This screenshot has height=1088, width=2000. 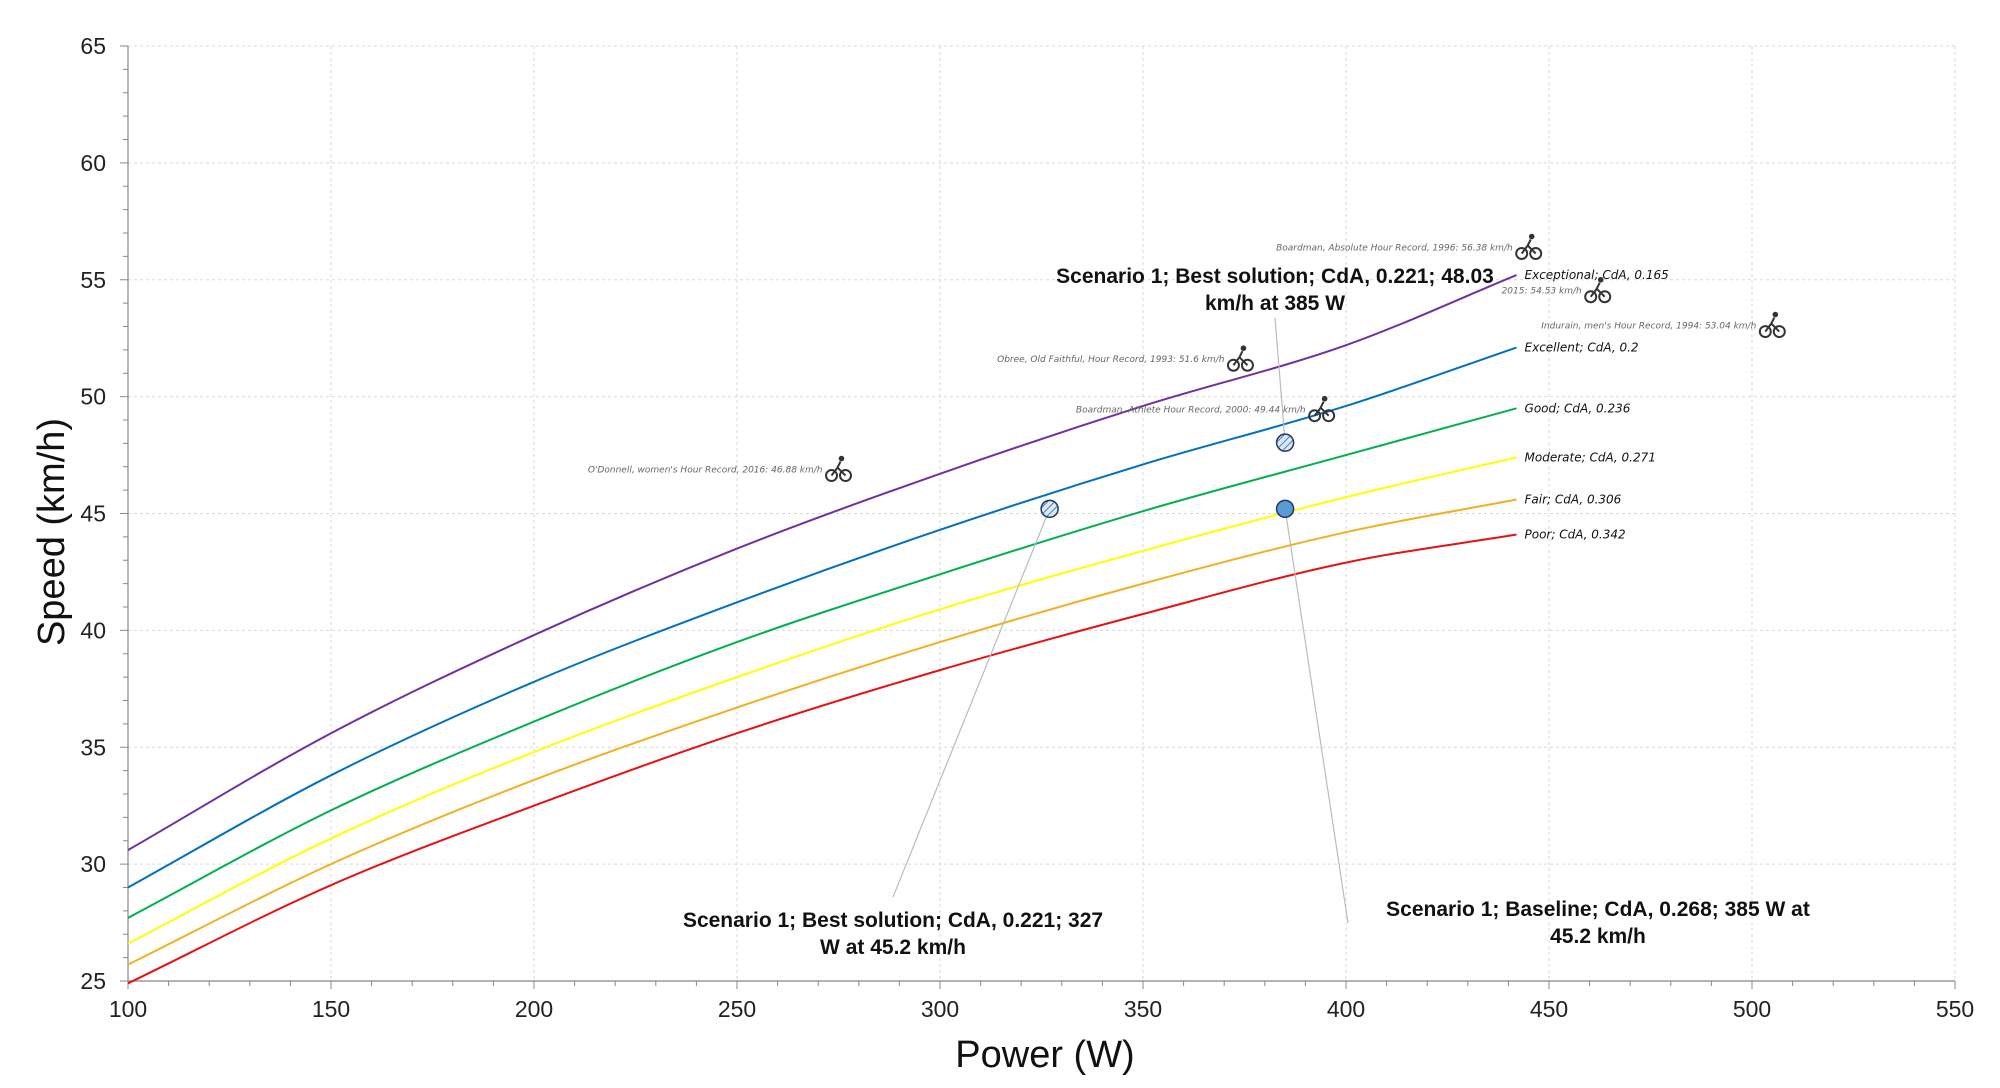 What do you see at coordinates (534, 1009) in the screenshot?
I see `x-tick-label: 200` at bounding box center [534, 1009].